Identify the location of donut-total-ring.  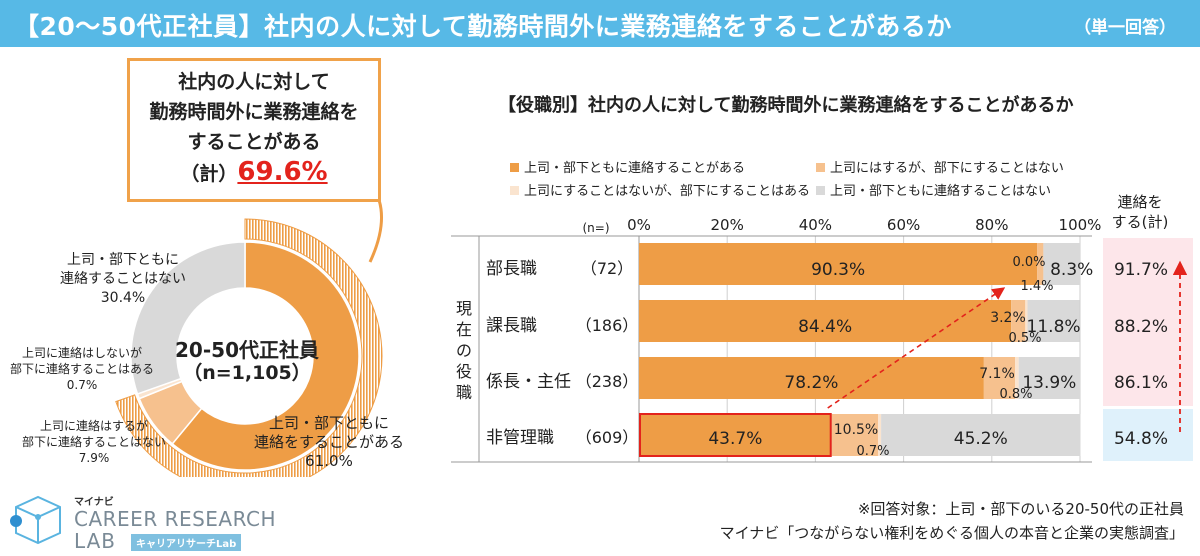
(249, 347).